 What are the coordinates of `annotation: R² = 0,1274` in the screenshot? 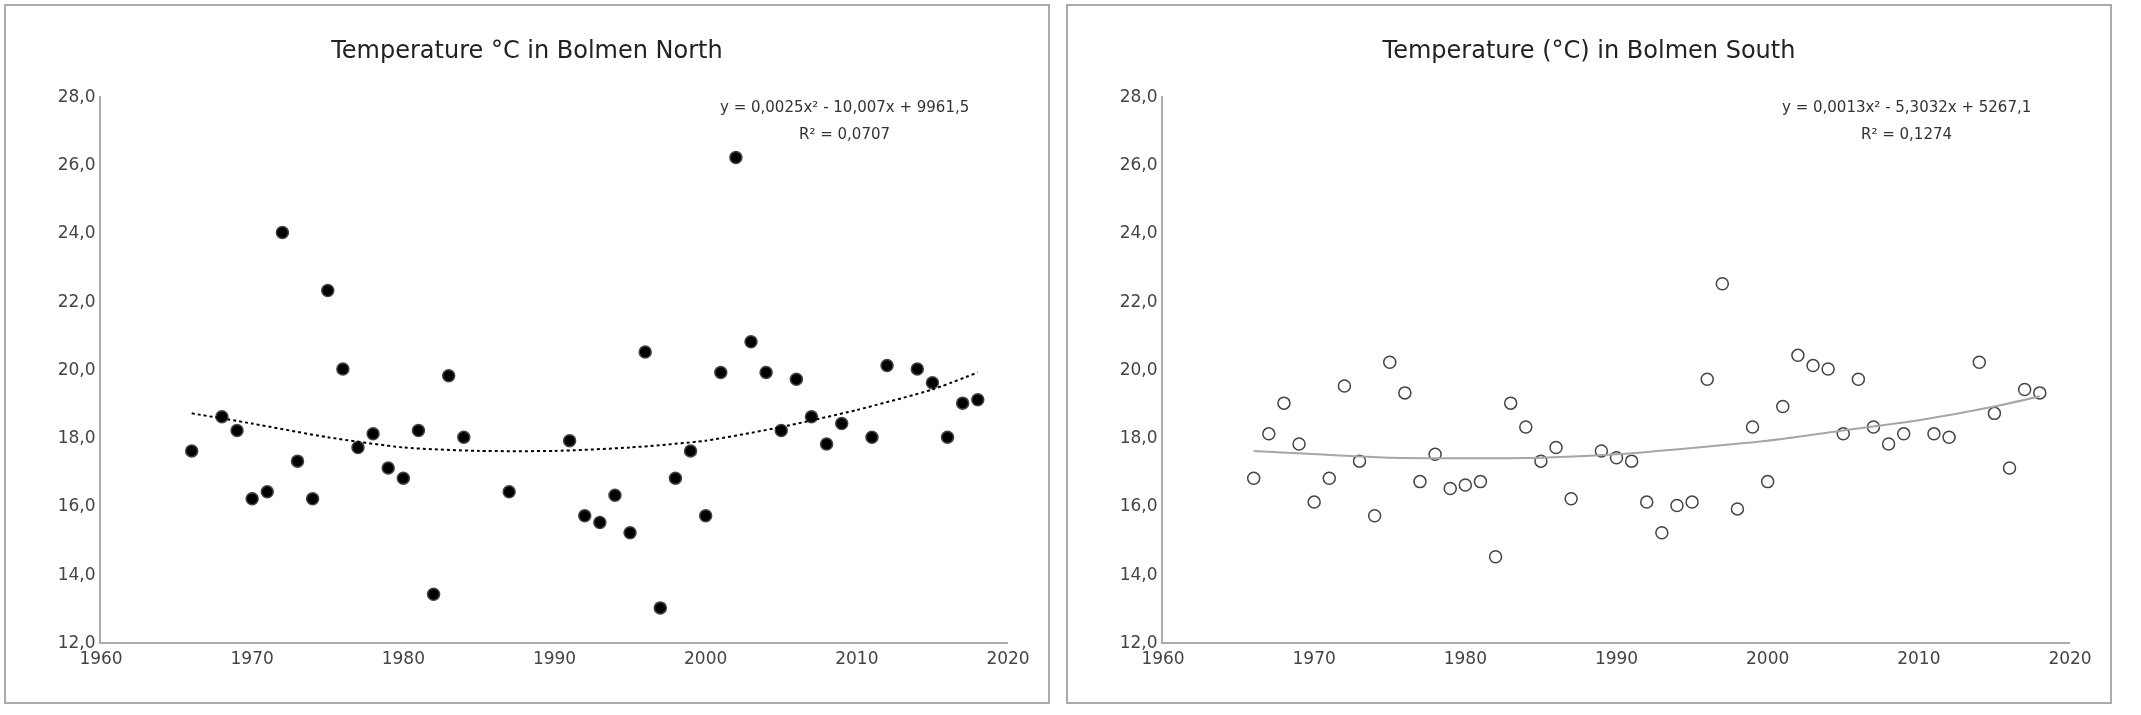 It's located at (1907, 134).